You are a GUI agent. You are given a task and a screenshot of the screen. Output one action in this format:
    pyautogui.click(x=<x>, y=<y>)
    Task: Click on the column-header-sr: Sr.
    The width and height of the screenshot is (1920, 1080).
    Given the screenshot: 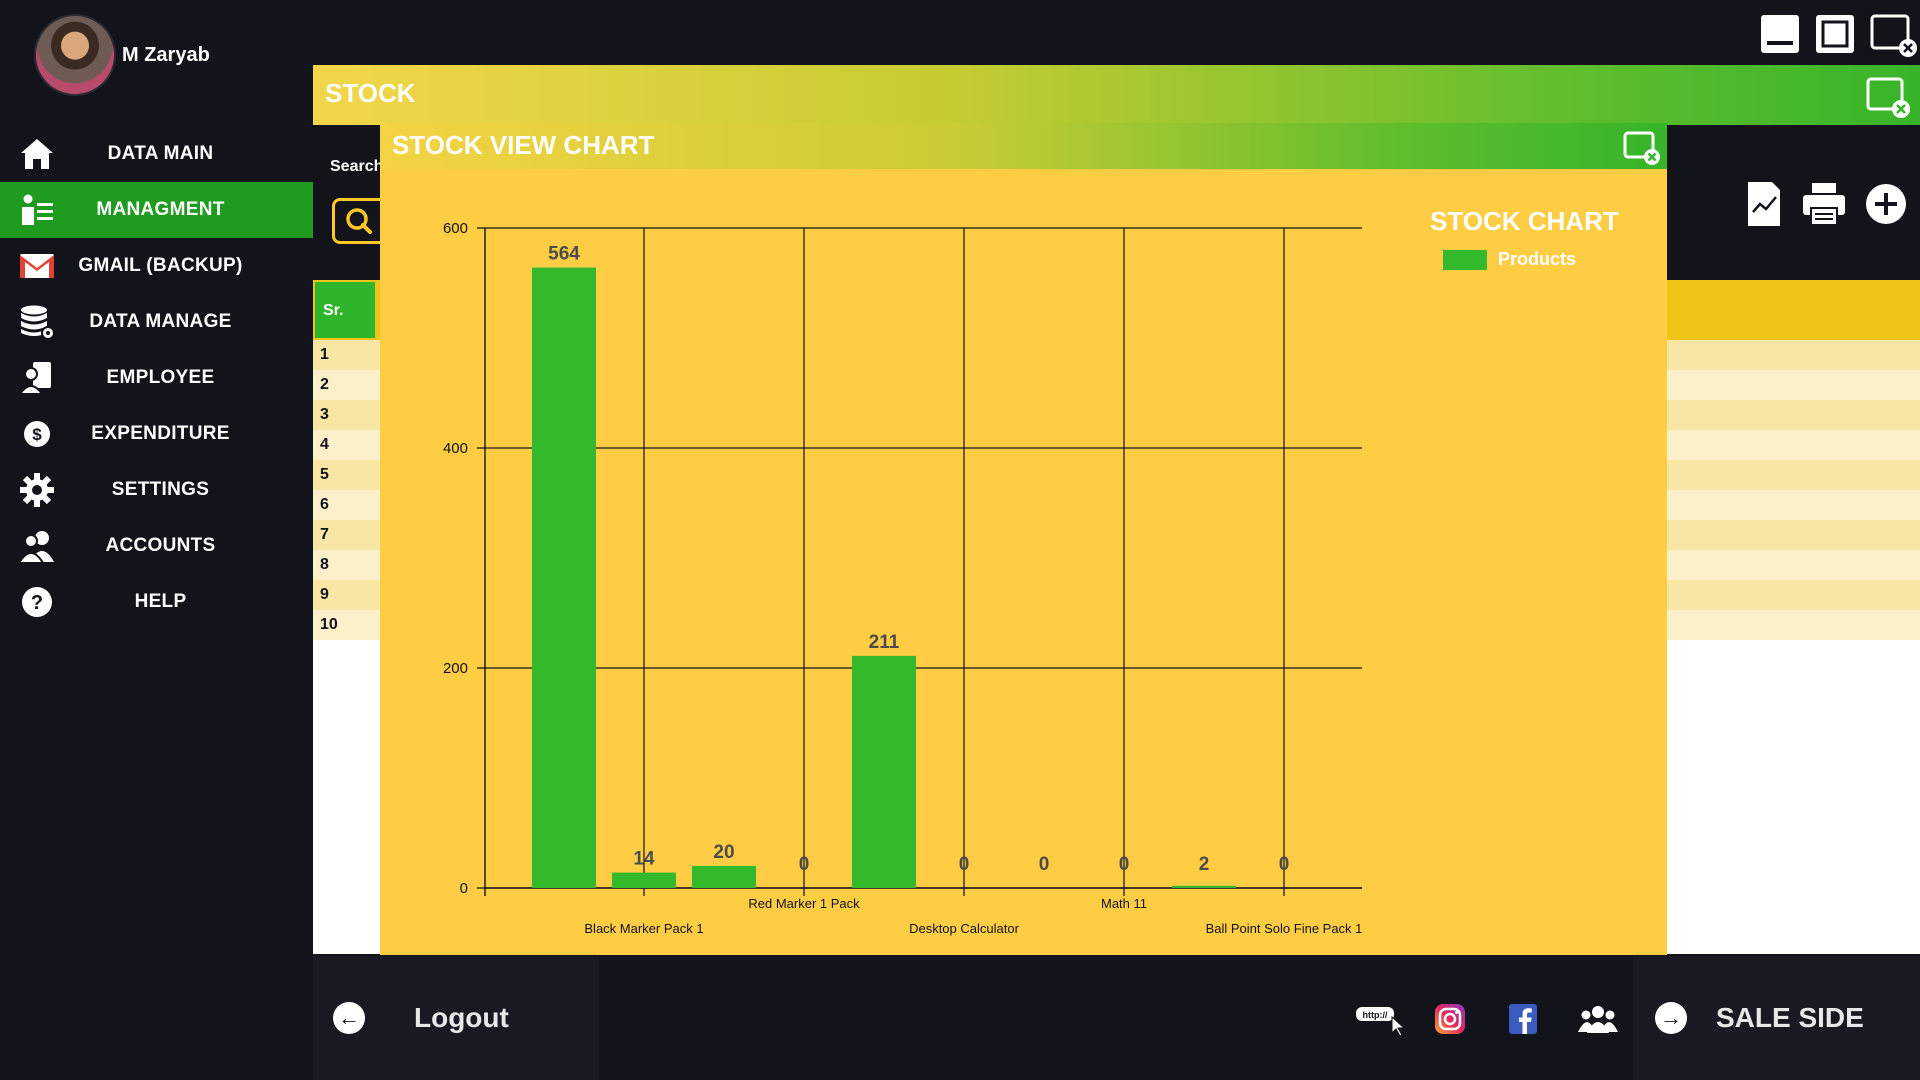 What is the action you would take?
    pyautogui.click(x=345, y=310)
    